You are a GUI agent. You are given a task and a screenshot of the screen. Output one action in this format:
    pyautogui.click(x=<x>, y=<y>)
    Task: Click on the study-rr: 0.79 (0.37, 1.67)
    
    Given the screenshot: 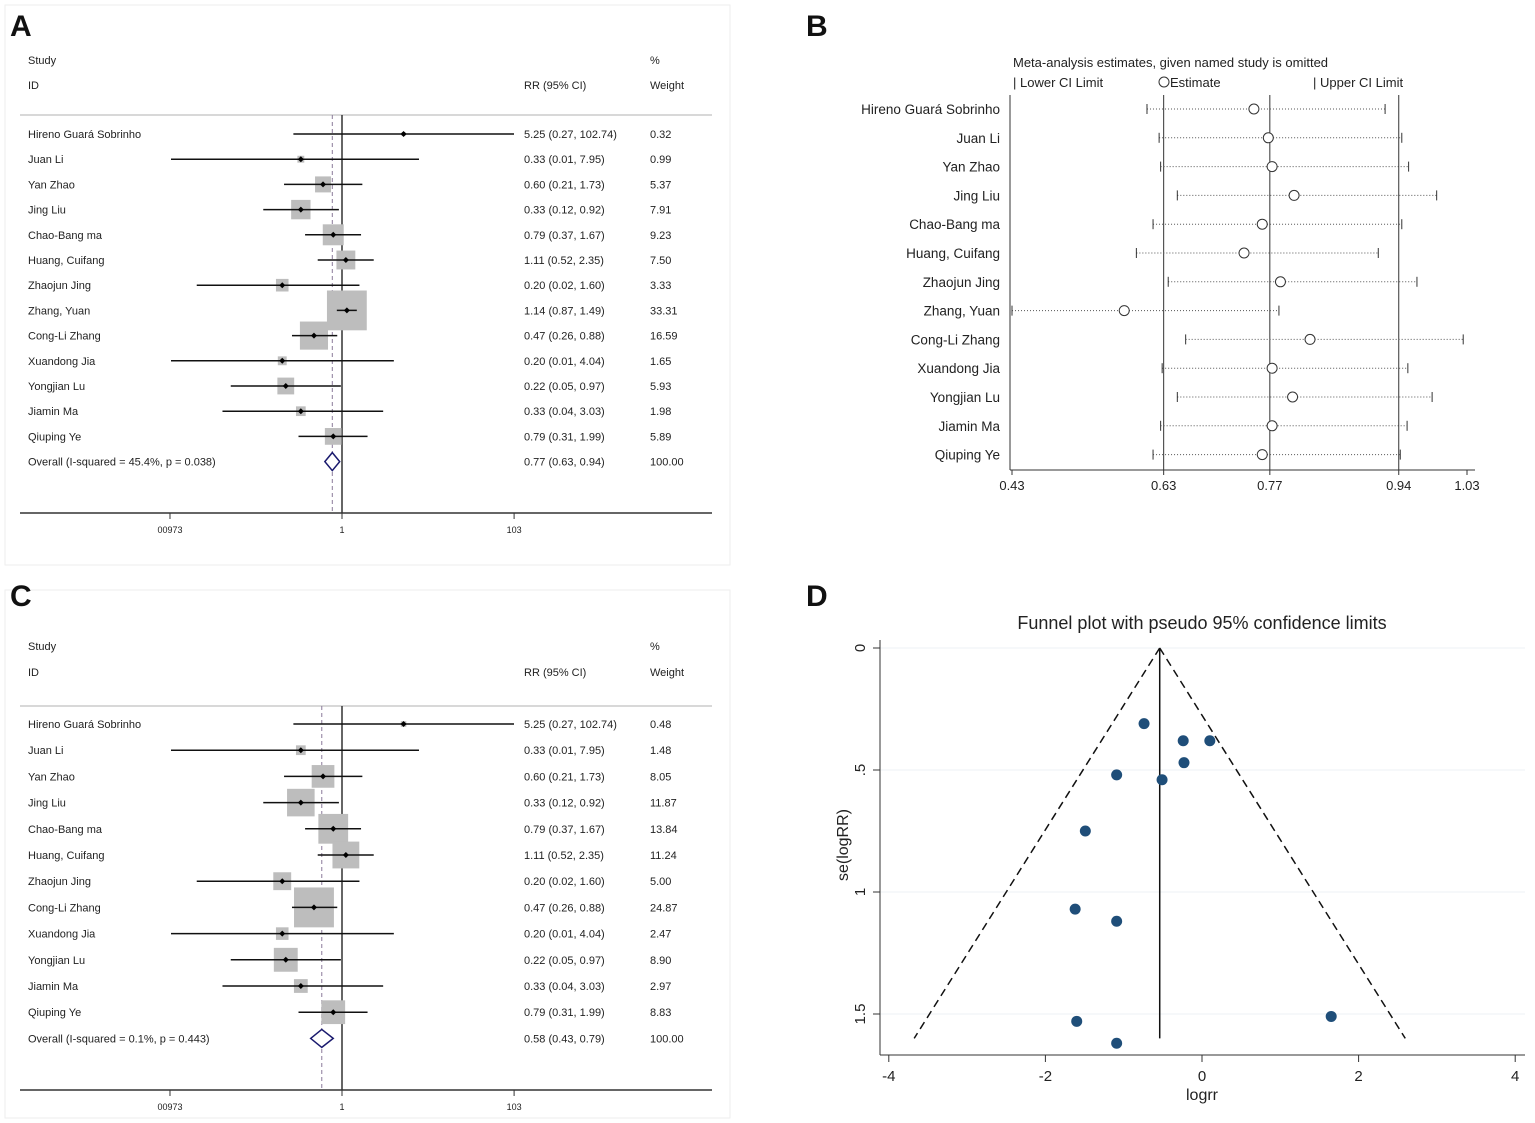 What is the action you would take?
    pyautogui.click(x=564, y=830)
    